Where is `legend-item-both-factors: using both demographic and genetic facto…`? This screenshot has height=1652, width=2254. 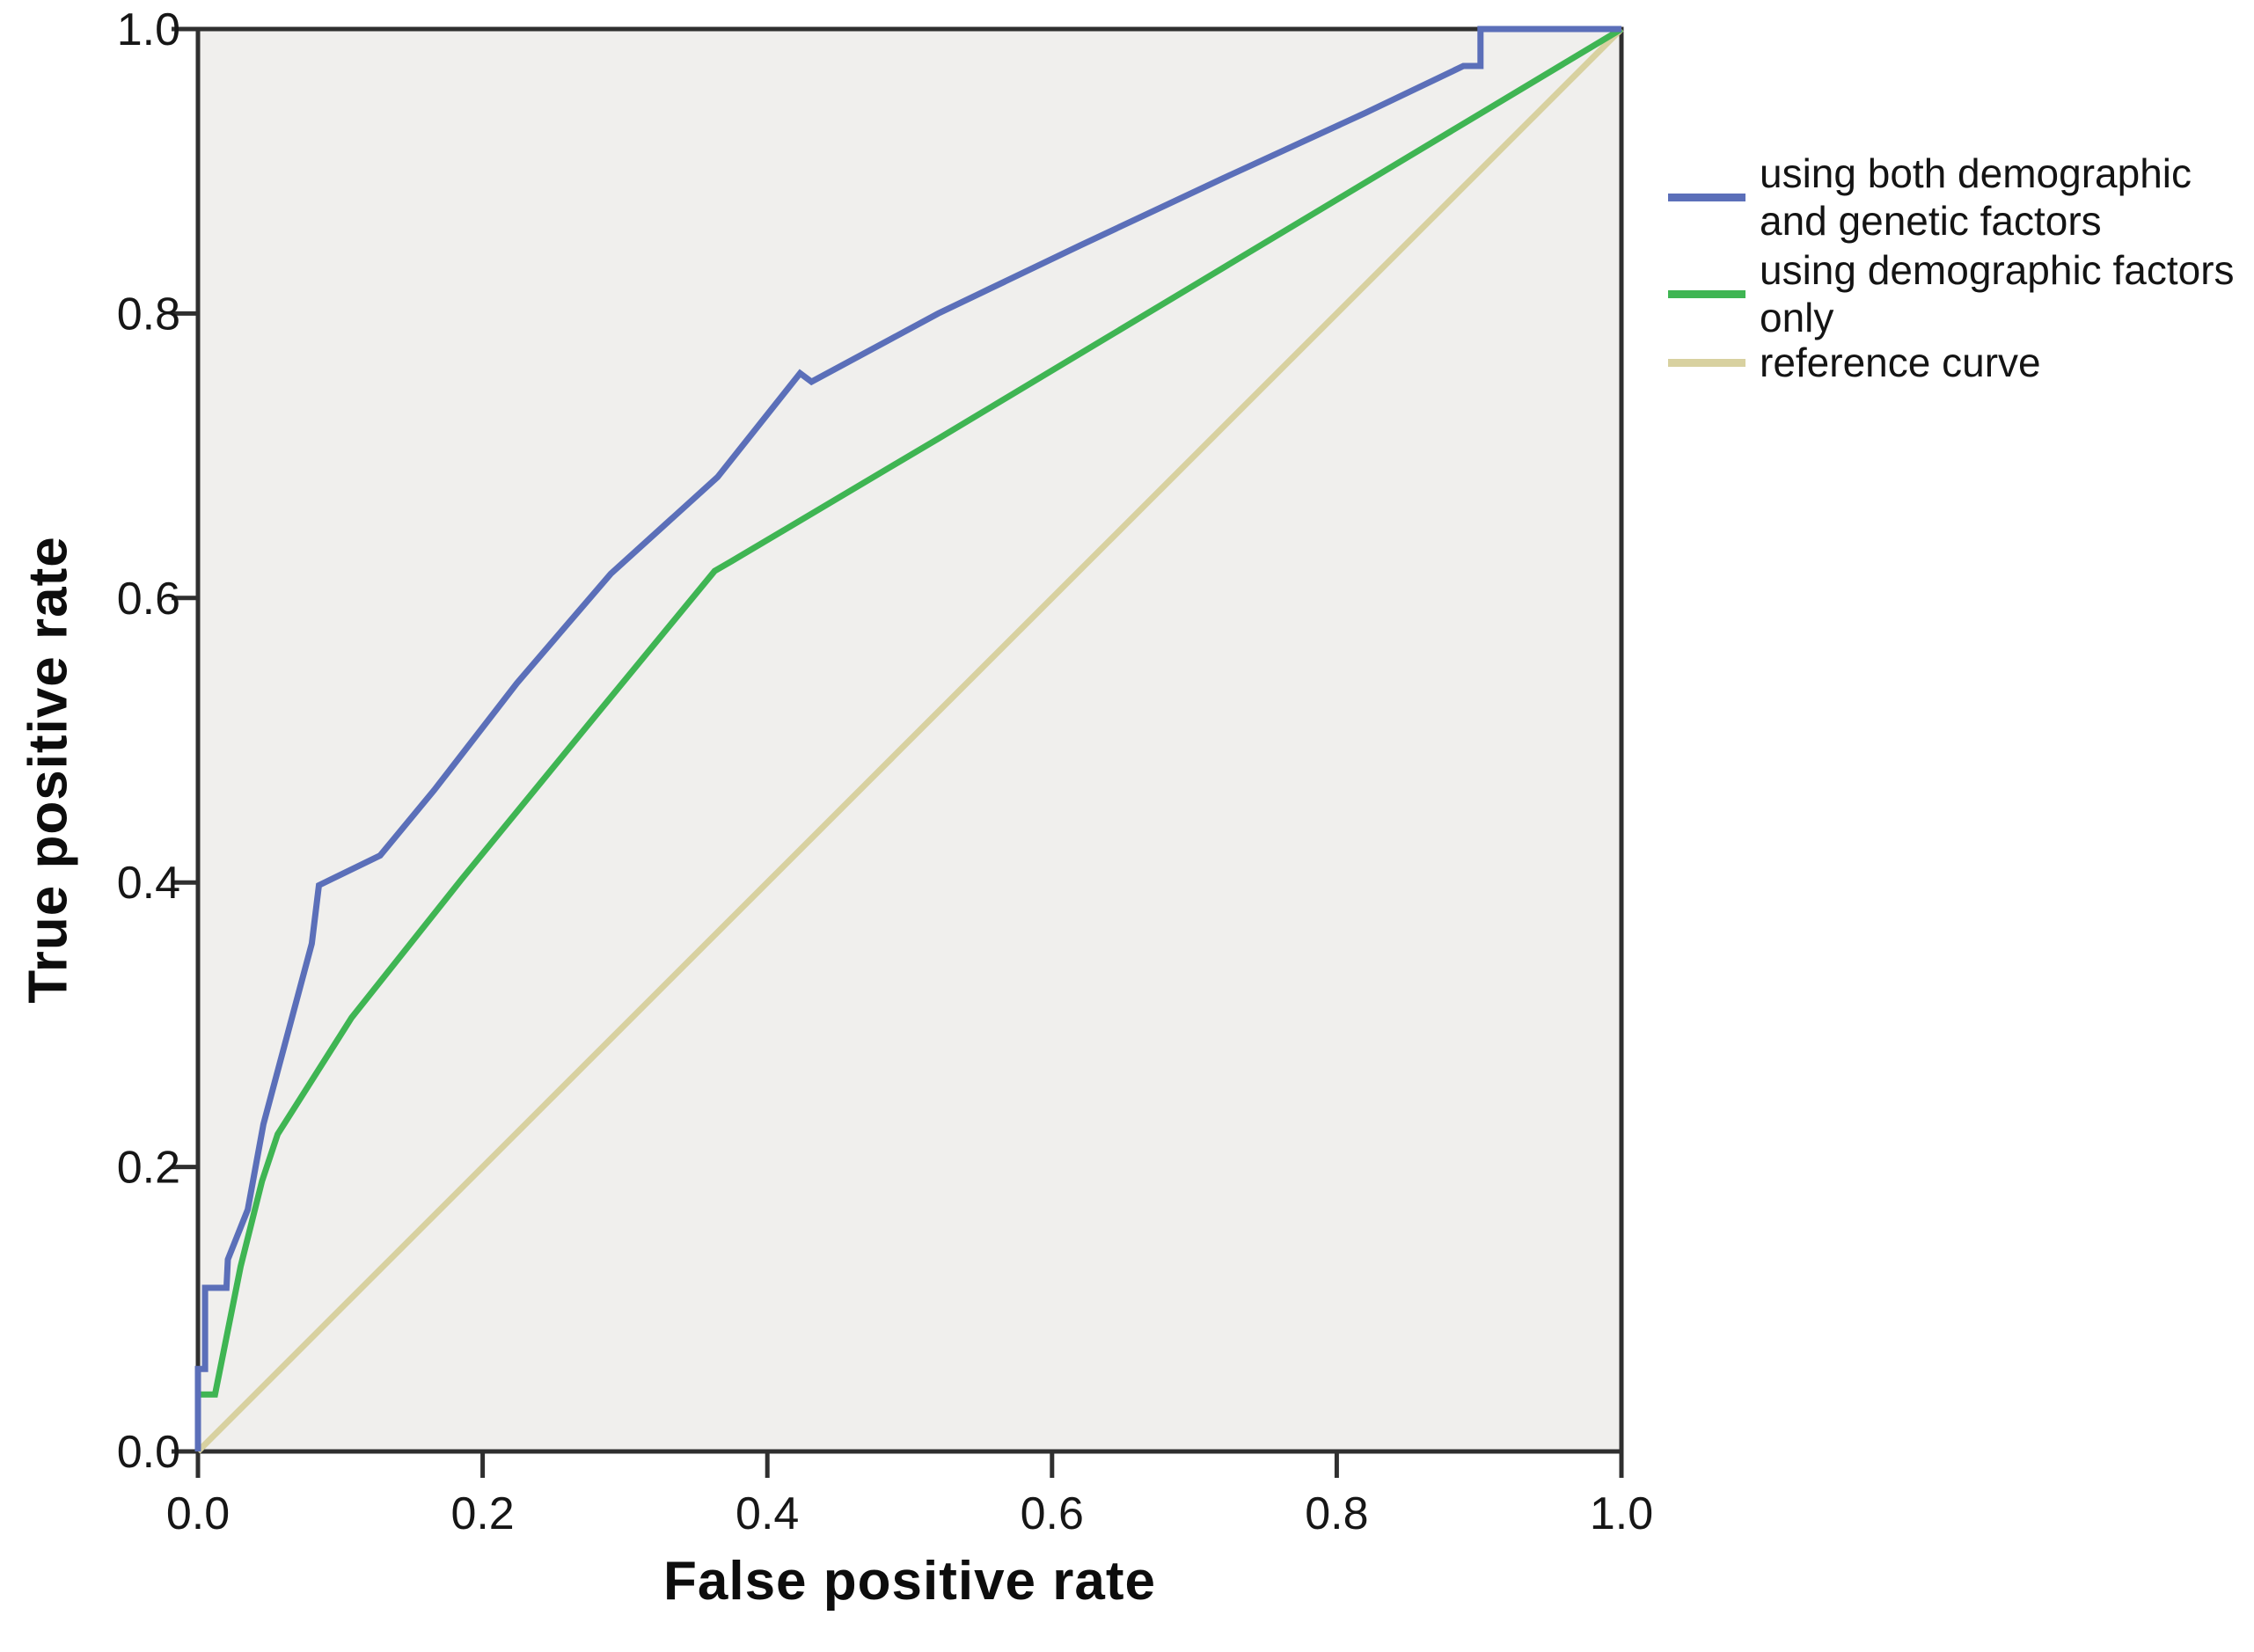 legend-item-both-factors: using both demographic and genetic facto… is located at coordinates (1930, 197).